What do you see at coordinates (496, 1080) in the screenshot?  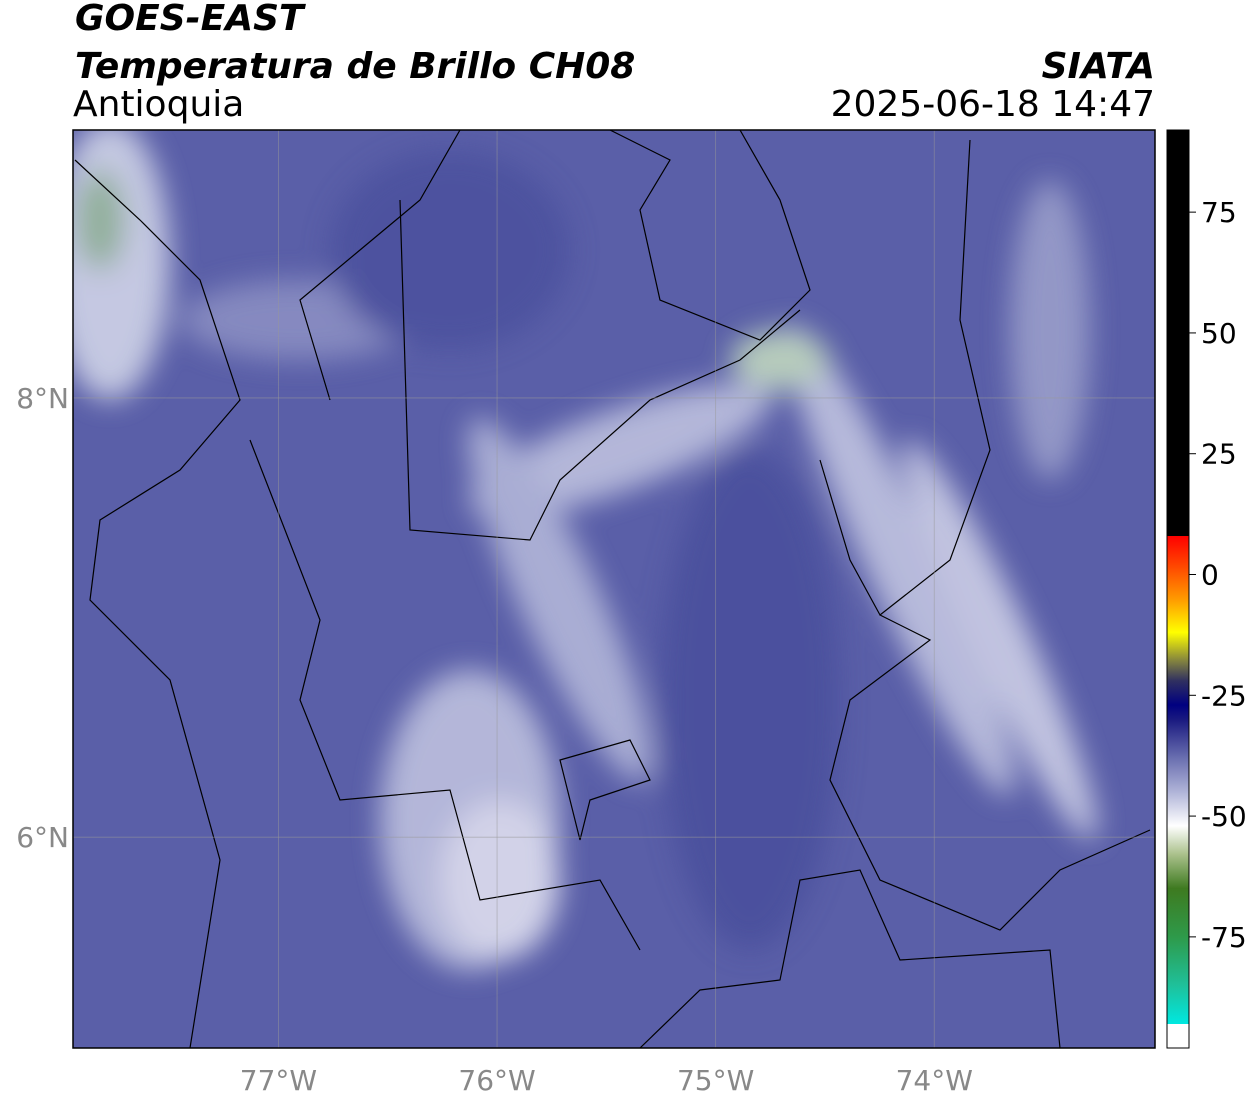 I see `lon-tick-label: 76°W` at bounding box center [496, 1080].